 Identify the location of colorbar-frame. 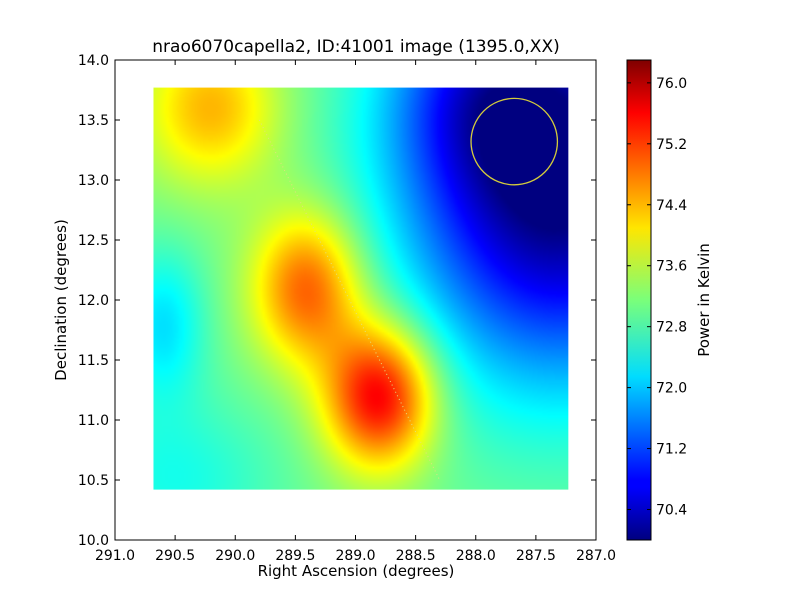
(639, 300).